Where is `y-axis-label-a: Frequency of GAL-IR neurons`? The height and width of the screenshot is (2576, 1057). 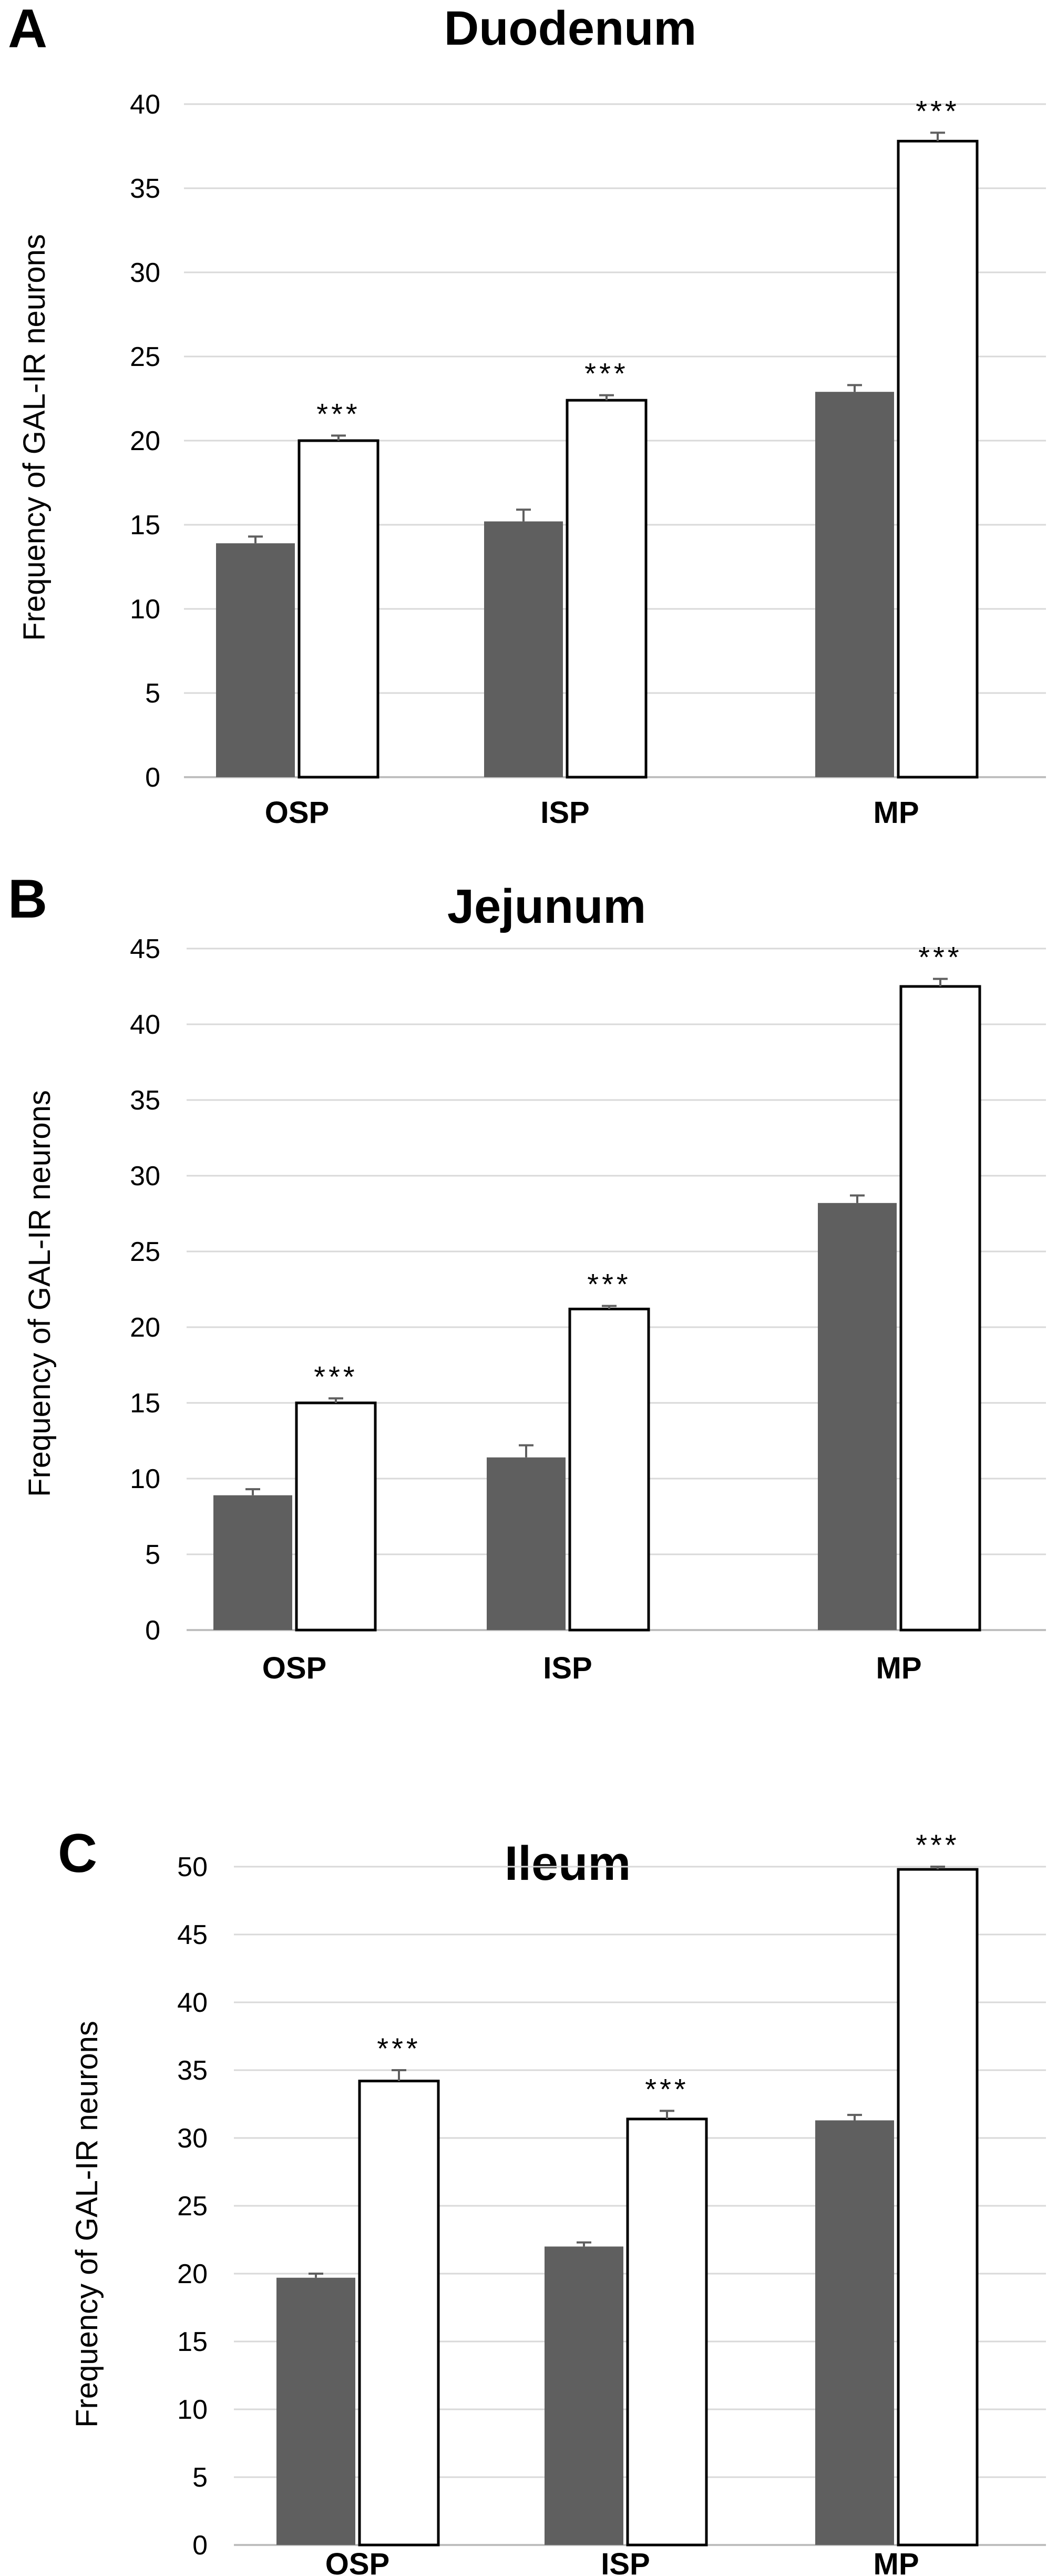
y-axis-label-a: Frequency of GAL-IR neurons is located at coordinates (35, 438).